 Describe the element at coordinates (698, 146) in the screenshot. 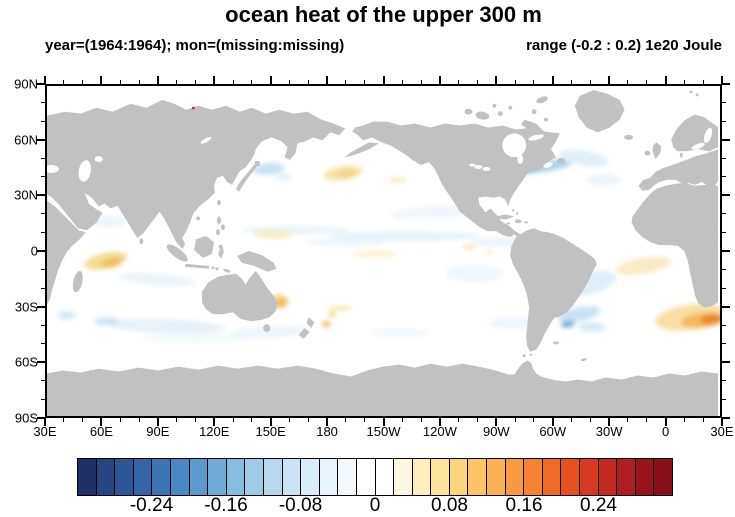

I see `baltic-sea` at that location.